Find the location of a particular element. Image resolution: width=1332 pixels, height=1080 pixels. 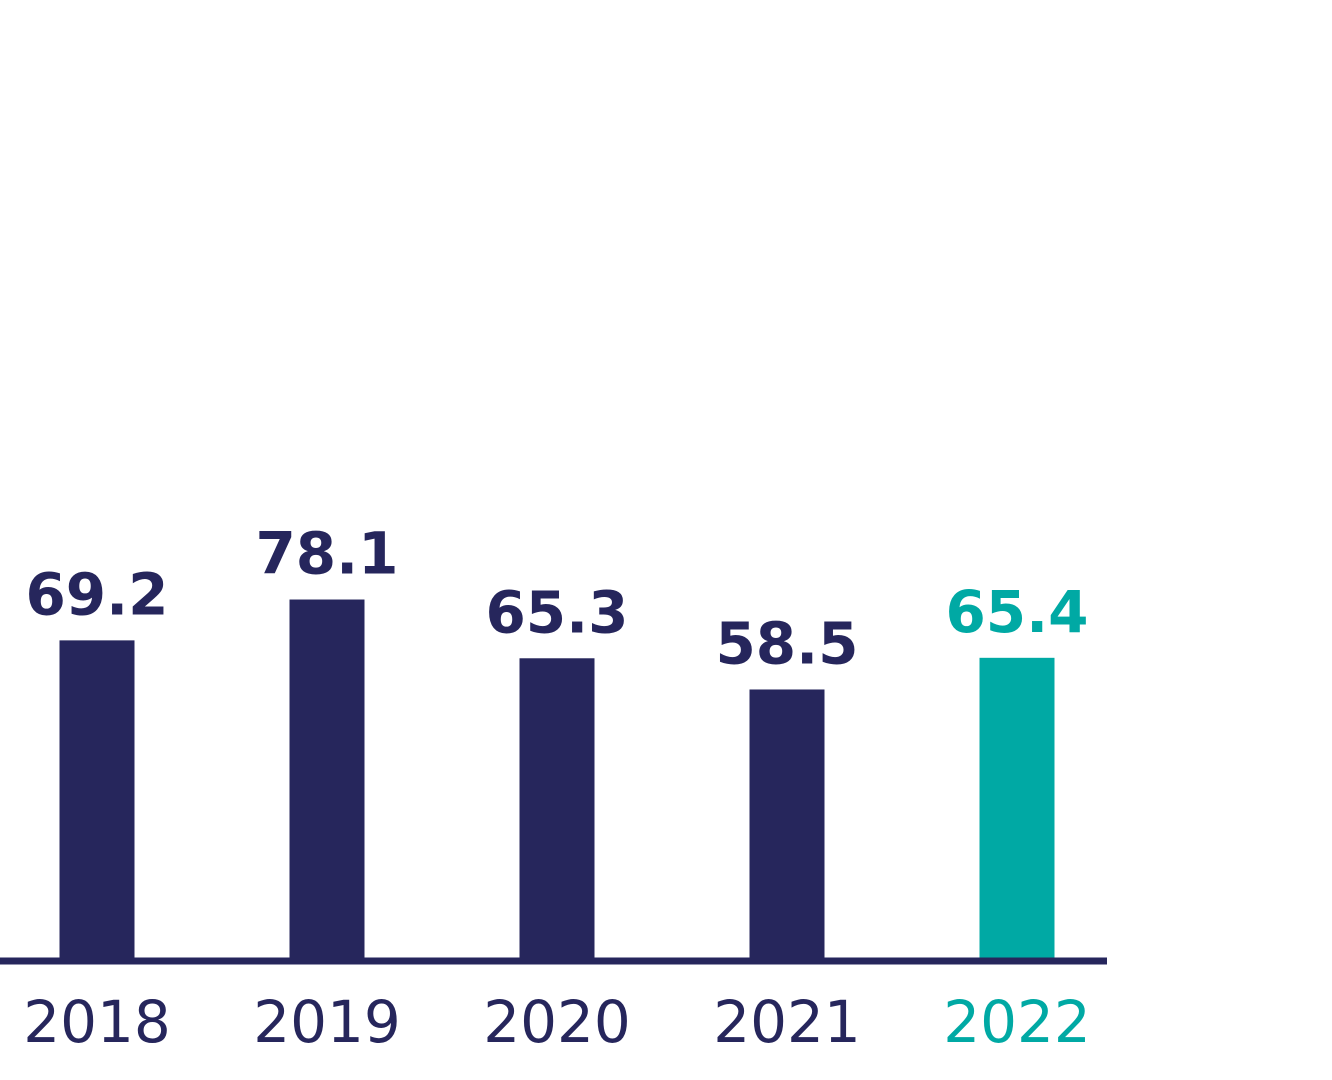

bar-2020 is located at coordinates (557, 808).